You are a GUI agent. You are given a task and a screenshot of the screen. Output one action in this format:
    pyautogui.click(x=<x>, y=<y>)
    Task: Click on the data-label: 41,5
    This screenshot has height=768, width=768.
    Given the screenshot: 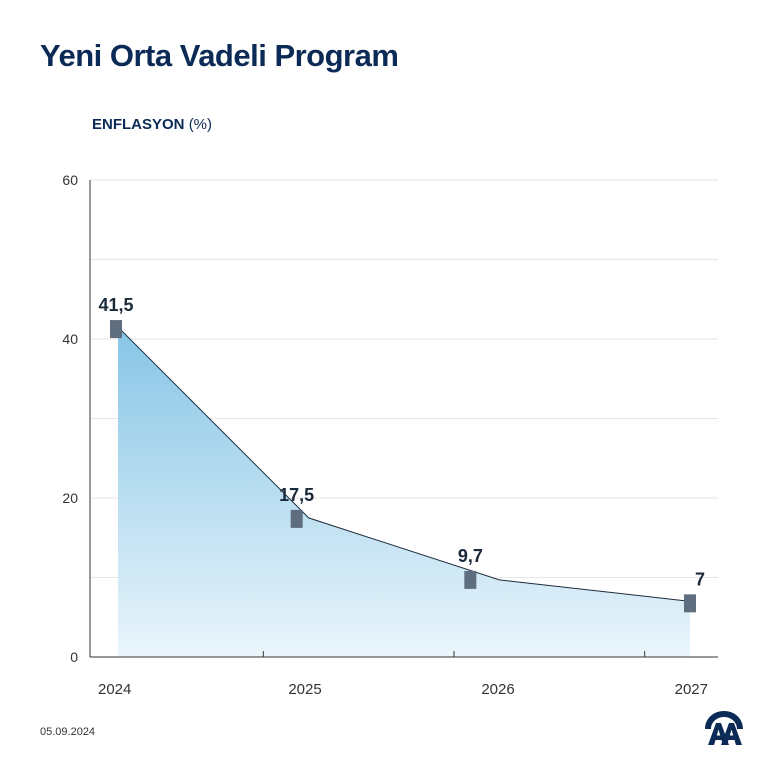 What is the action you would take?
    pyautogui.click(x=115, y=305)
    